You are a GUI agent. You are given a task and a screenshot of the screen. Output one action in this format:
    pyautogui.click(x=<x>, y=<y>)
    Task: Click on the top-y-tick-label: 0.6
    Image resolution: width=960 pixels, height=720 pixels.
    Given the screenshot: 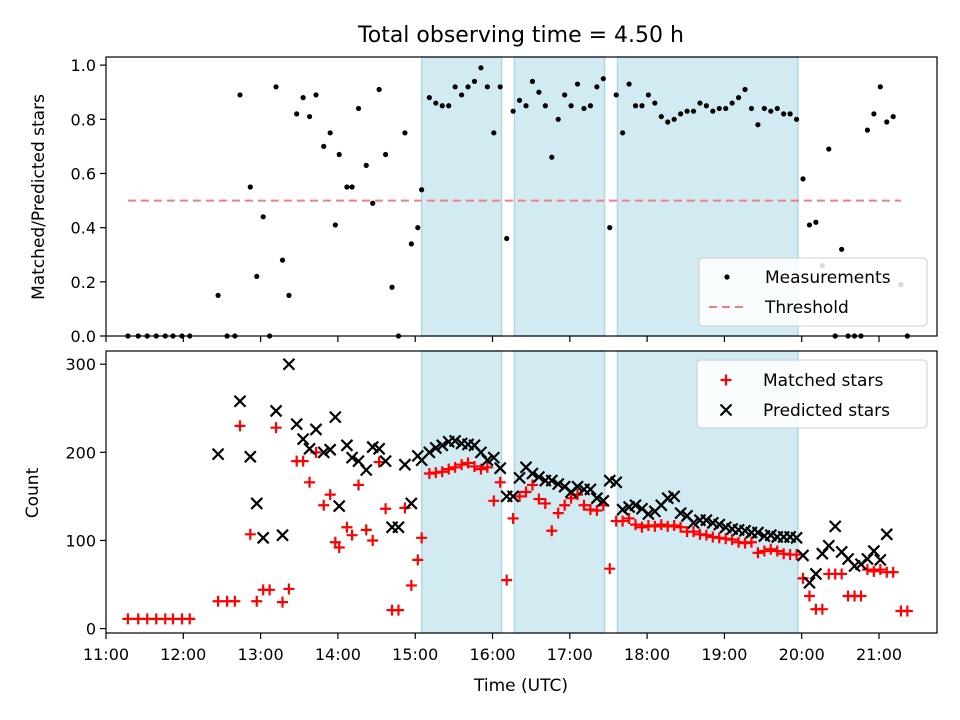 What is the action you would take?
    pyautogui.click(x=83, y=173)
    